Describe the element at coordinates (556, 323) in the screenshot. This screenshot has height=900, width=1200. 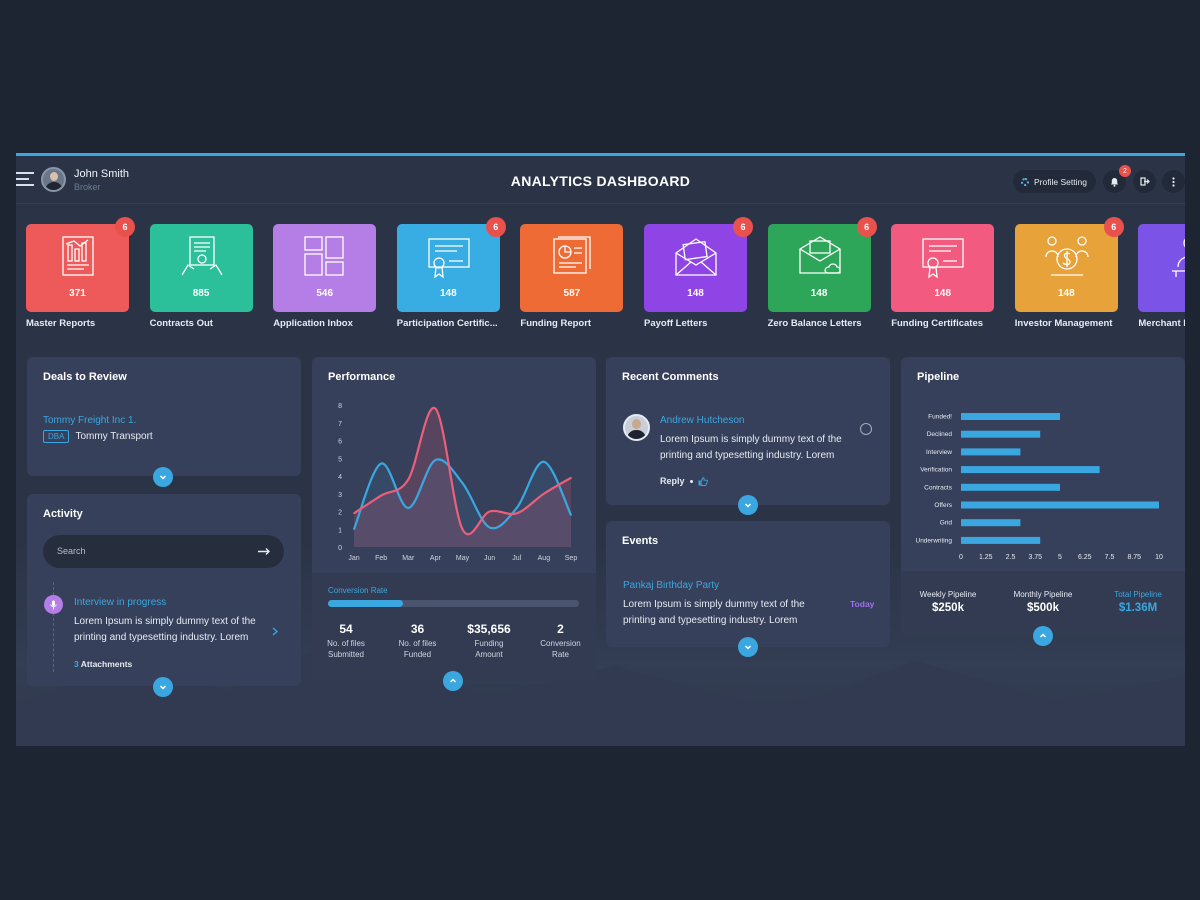
I see `tile-label: Funding Report` at that location.